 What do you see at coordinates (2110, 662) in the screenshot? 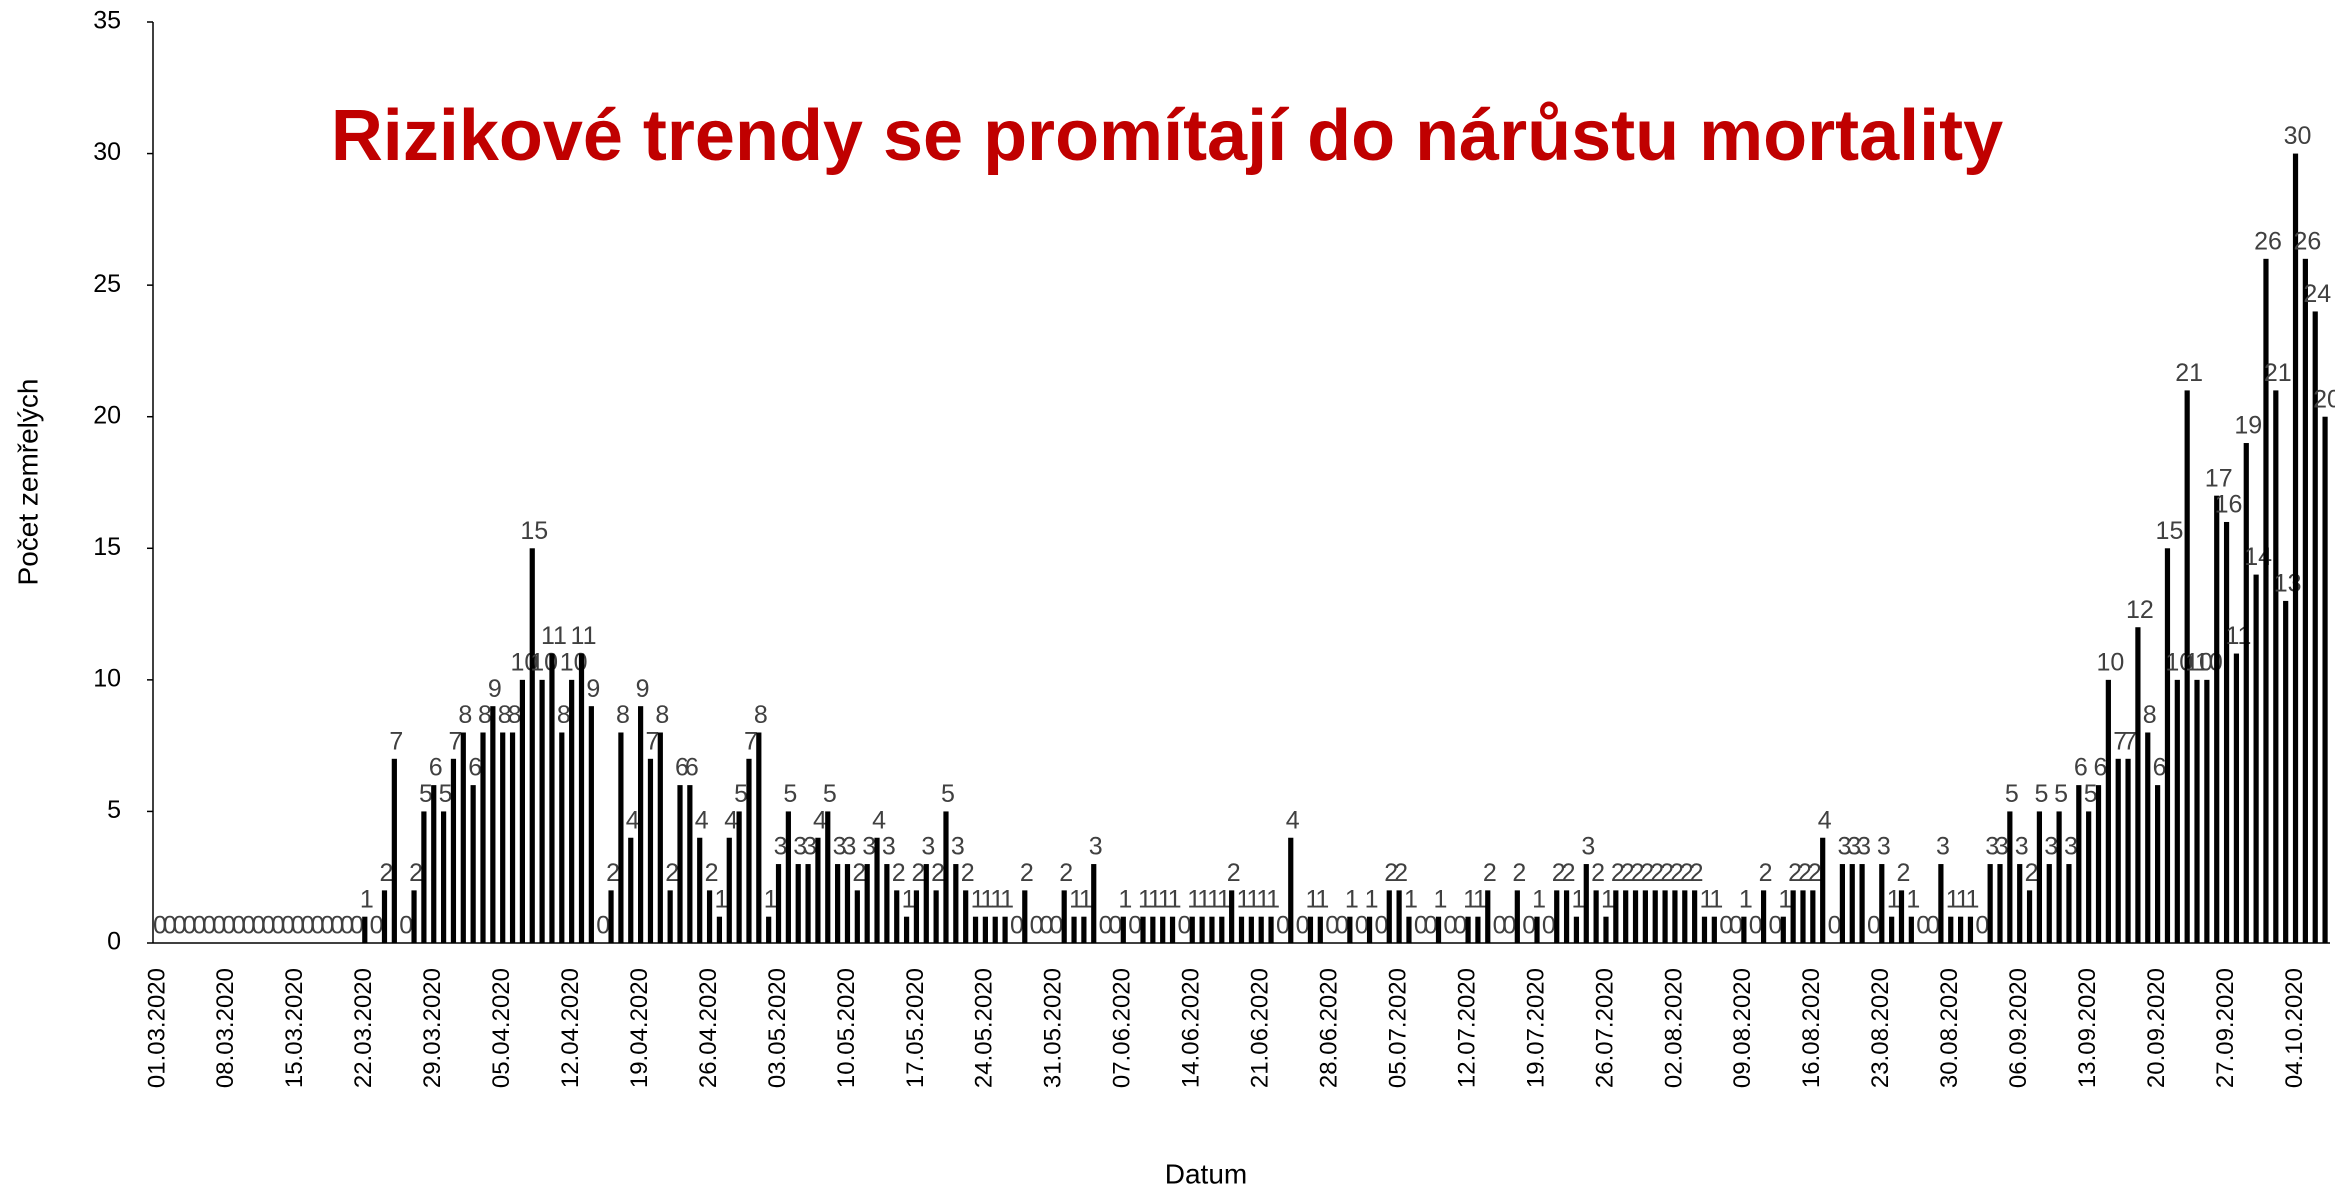
I see `data-label: 10` at bounding box center [2110, 662].